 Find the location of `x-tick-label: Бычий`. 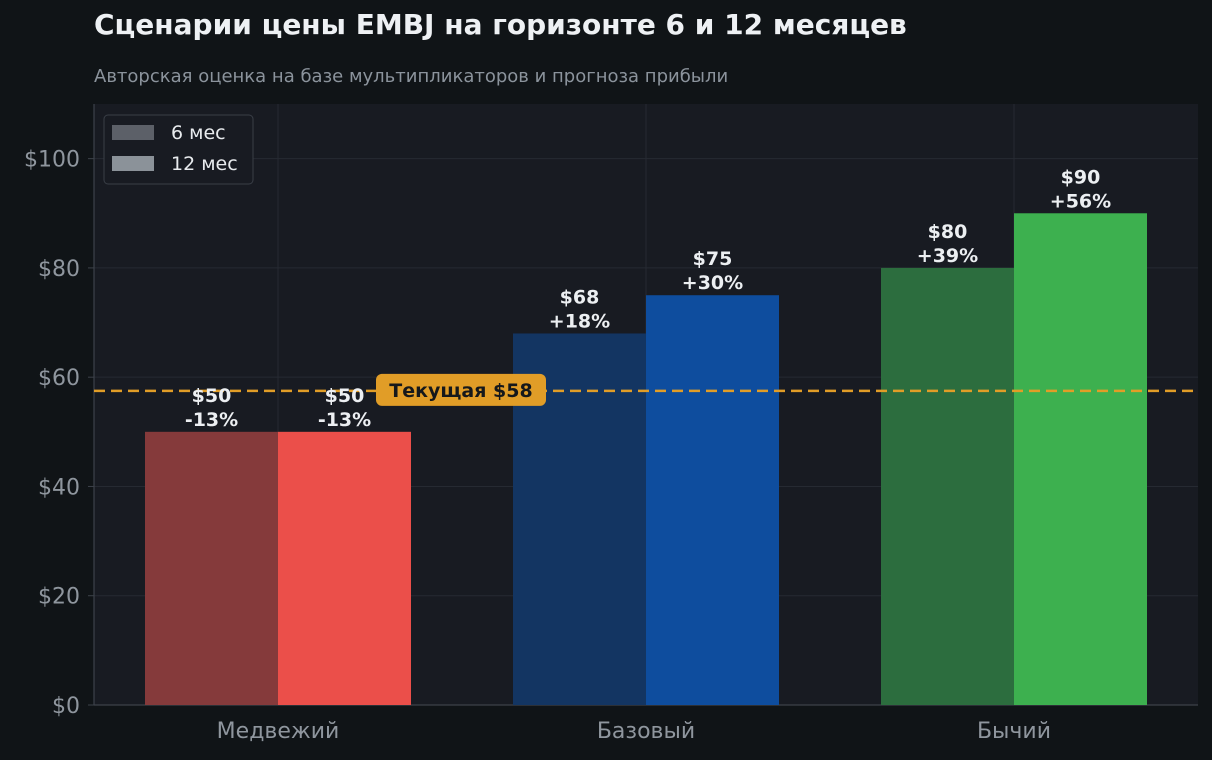

x-tick-label: Бычий is located at coordinates (1014, 731).